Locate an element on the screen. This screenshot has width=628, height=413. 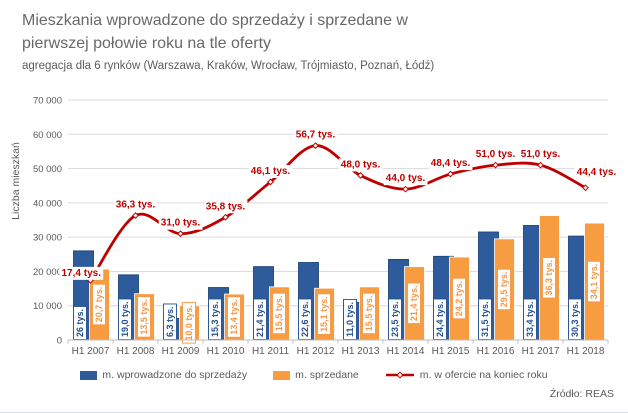
bar-label-sprzedane-text: 36,3 tys. is located at coordinates (549, 278).